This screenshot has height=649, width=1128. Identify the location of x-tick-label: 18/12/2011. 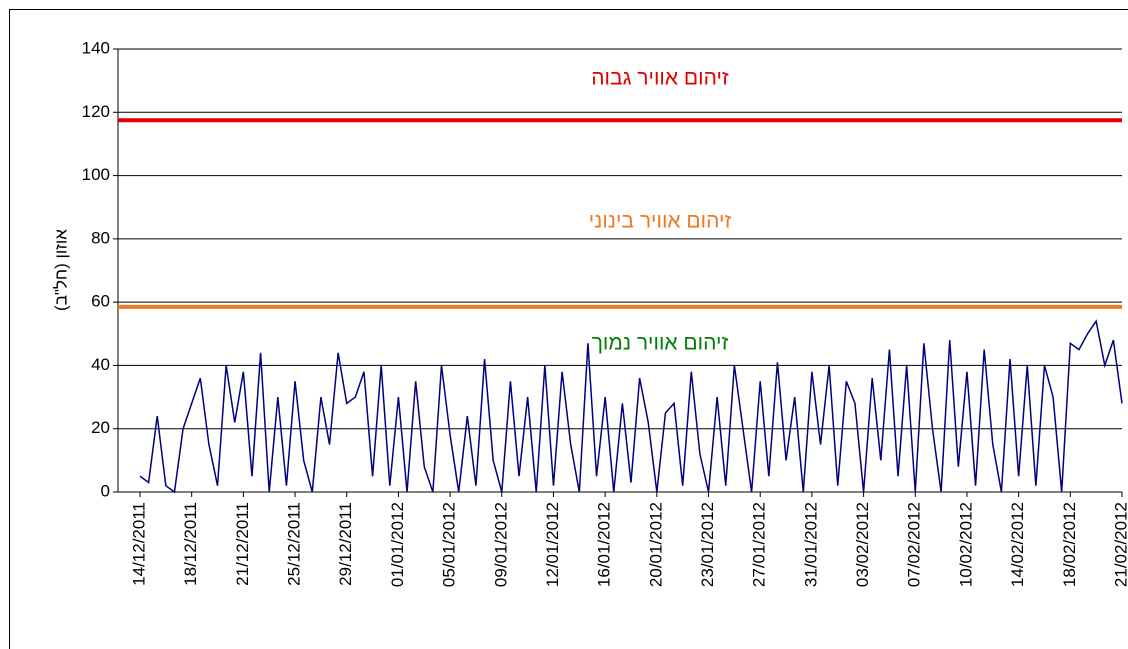
(190, 544).